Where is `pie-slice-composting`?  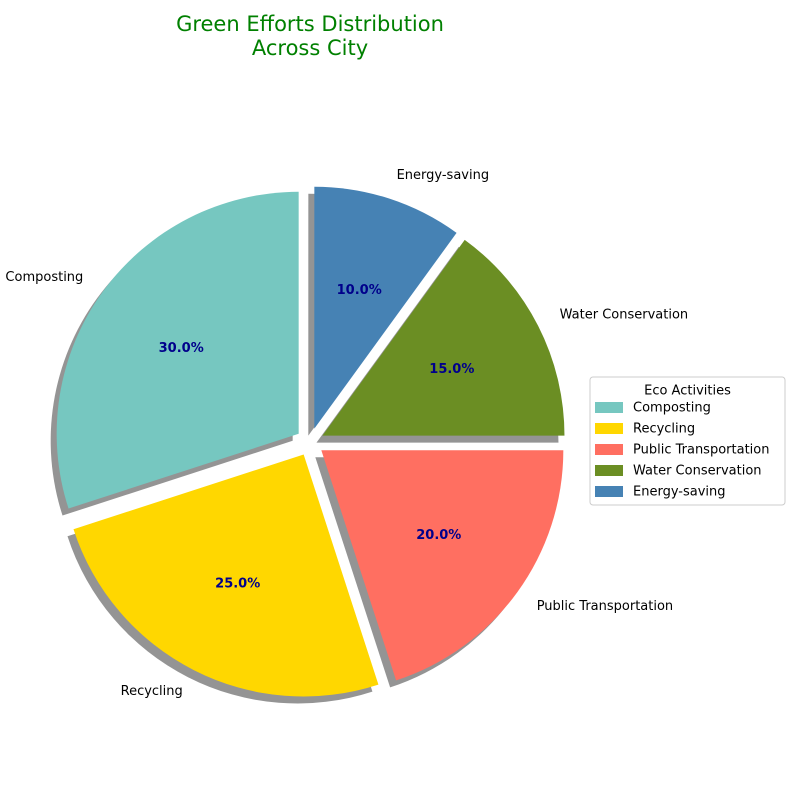 pie-slice-composting is located at coordinates (177, 350).